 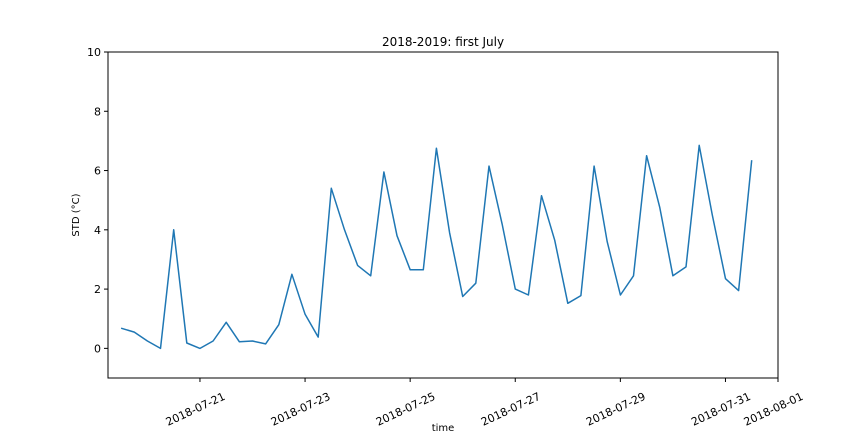 What do you see at coordinates (195, 409) in the screenshot?
I see `x-tick-label: 2018-07-21` at bounding box center [195, 409].